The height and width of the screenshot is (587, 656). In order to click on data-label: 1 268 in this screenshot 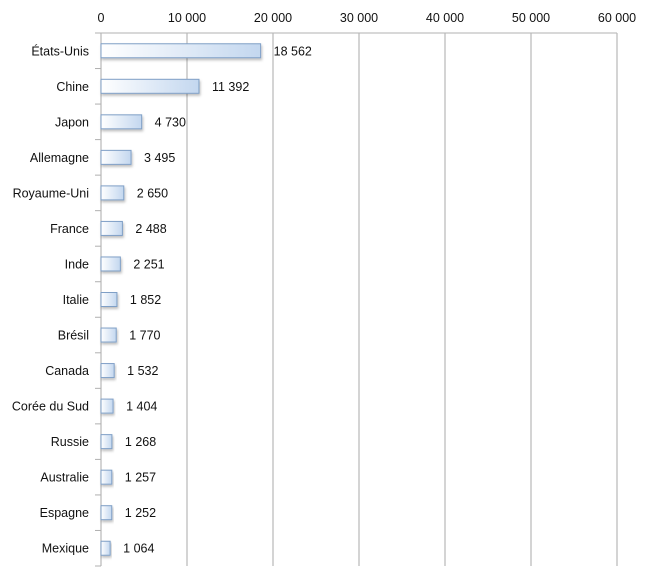, I will do `click(140, 442)`.